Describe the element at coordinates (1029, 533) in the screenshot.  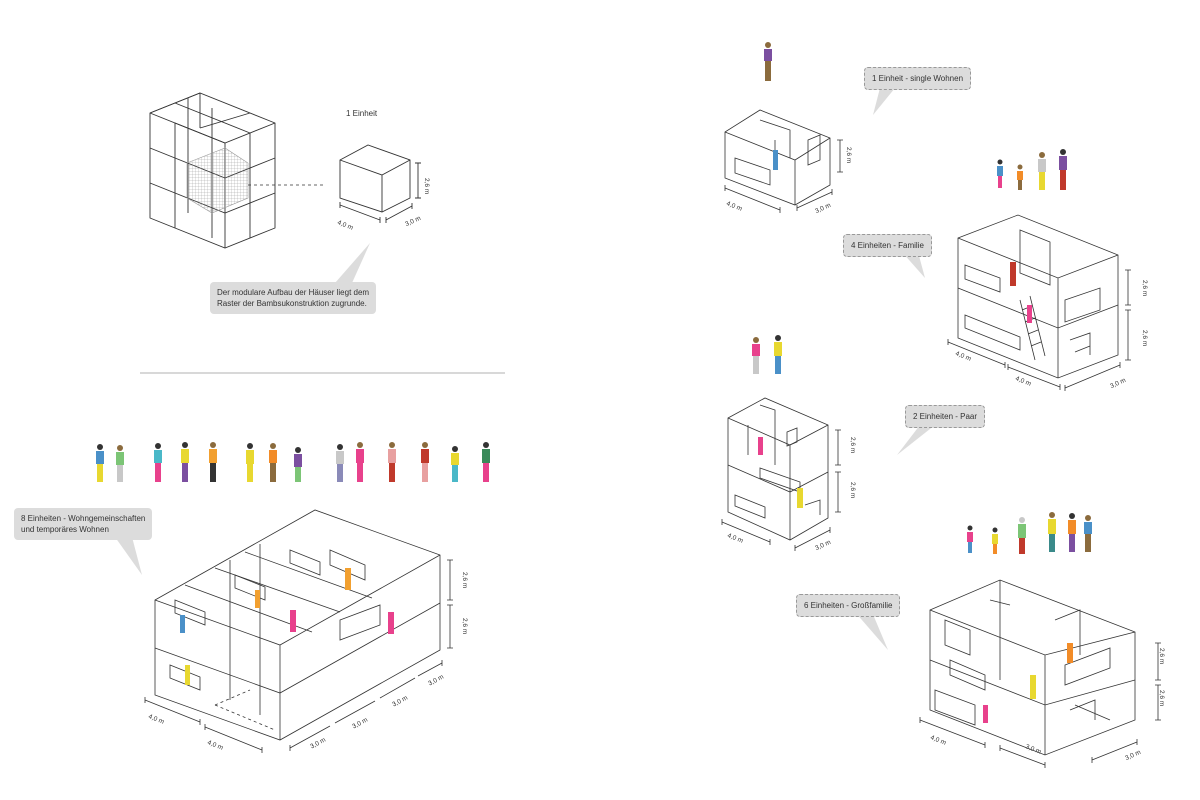
I see `people-large-family` at that location.